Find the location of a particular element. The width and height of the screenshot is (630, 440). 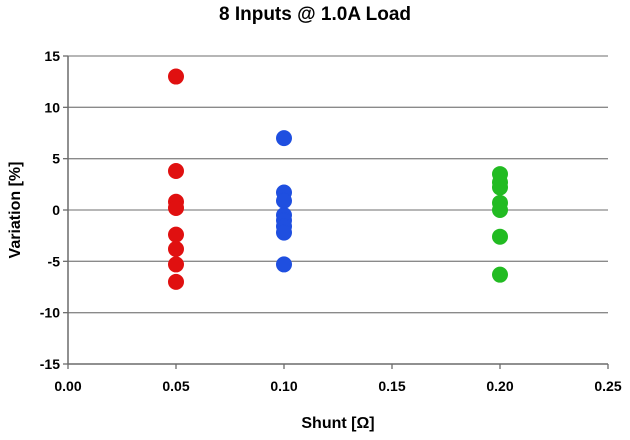

x-tick-label: 0.20 is located at coordinates (499, 386).